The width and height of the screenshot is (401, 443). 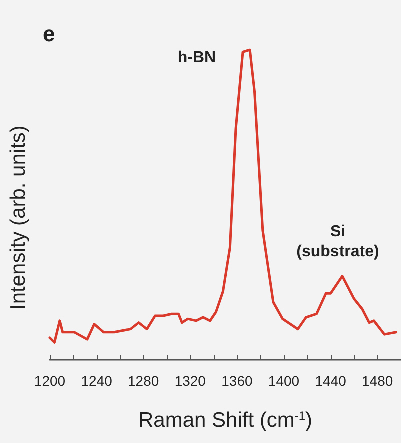 What do you see at coordinates (237, 381) in the screenshot?
I see `x-tick-label: 1360` at bounding box center [237, 381].